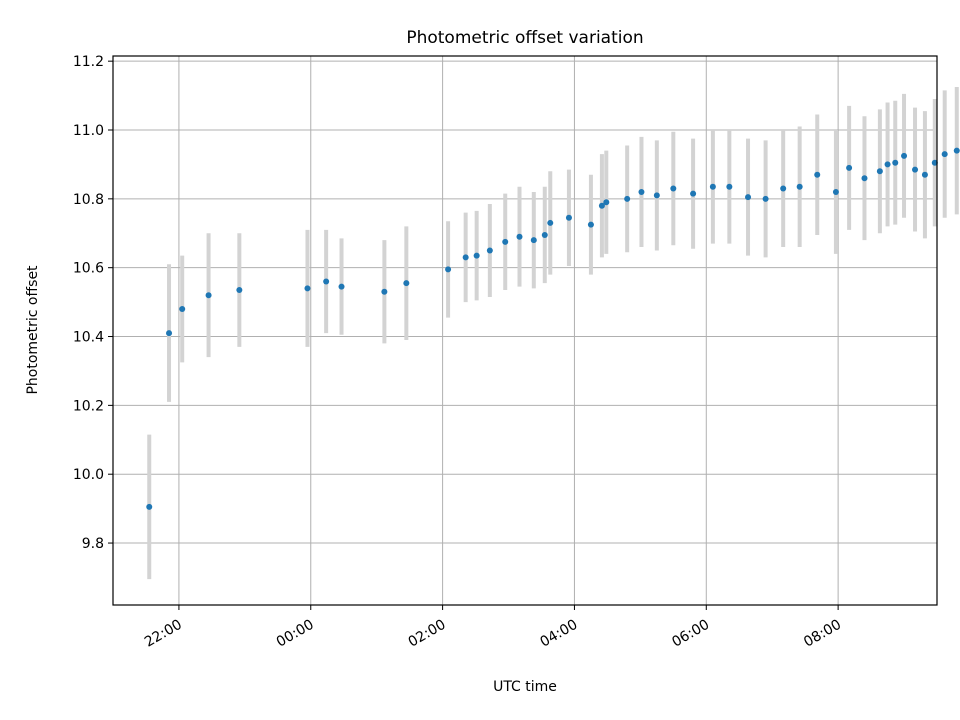  What do you see at coordinates (524, 38) in the screenshot?
I see `chart-title: Photometric offset variation` at bounding box center [524, 38].